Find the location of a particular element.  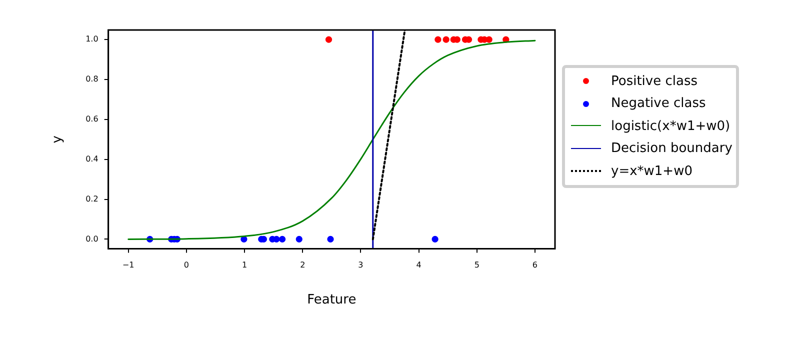

x-tick-label: 0 is located at coordinates (186, 265).